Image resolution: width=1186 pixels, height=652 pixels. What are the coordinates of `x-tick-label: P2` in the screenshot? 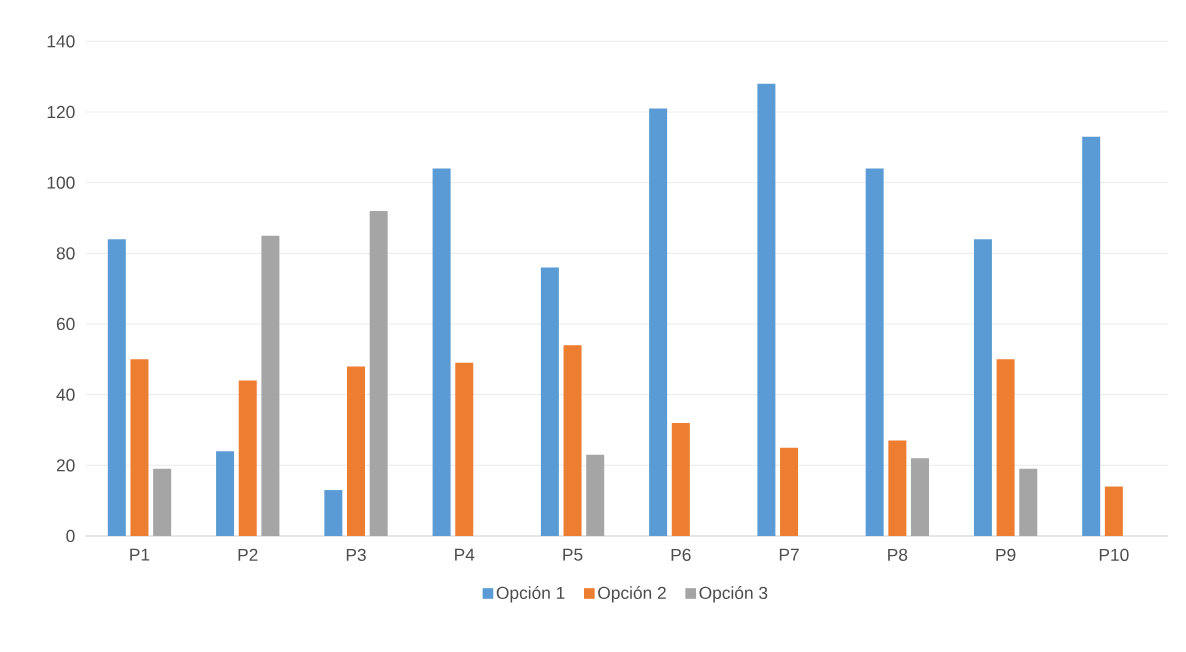 It's located at (248, 554).